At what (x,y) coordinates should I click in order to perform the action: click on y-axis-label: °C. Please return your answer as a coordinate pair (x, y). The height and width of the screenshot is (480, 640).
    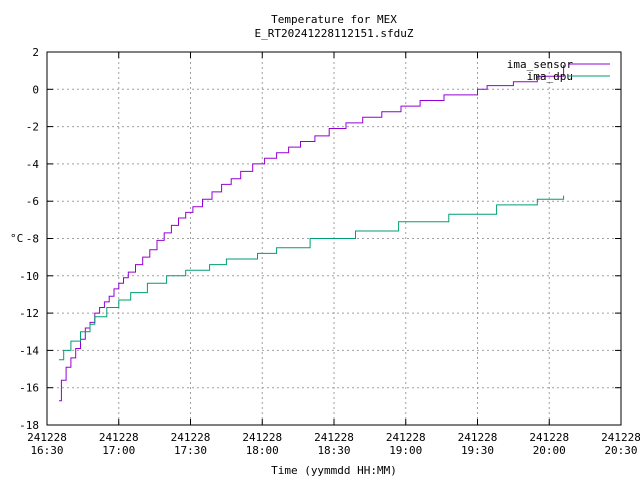
    Looking at the image, I should click on (16, 238).